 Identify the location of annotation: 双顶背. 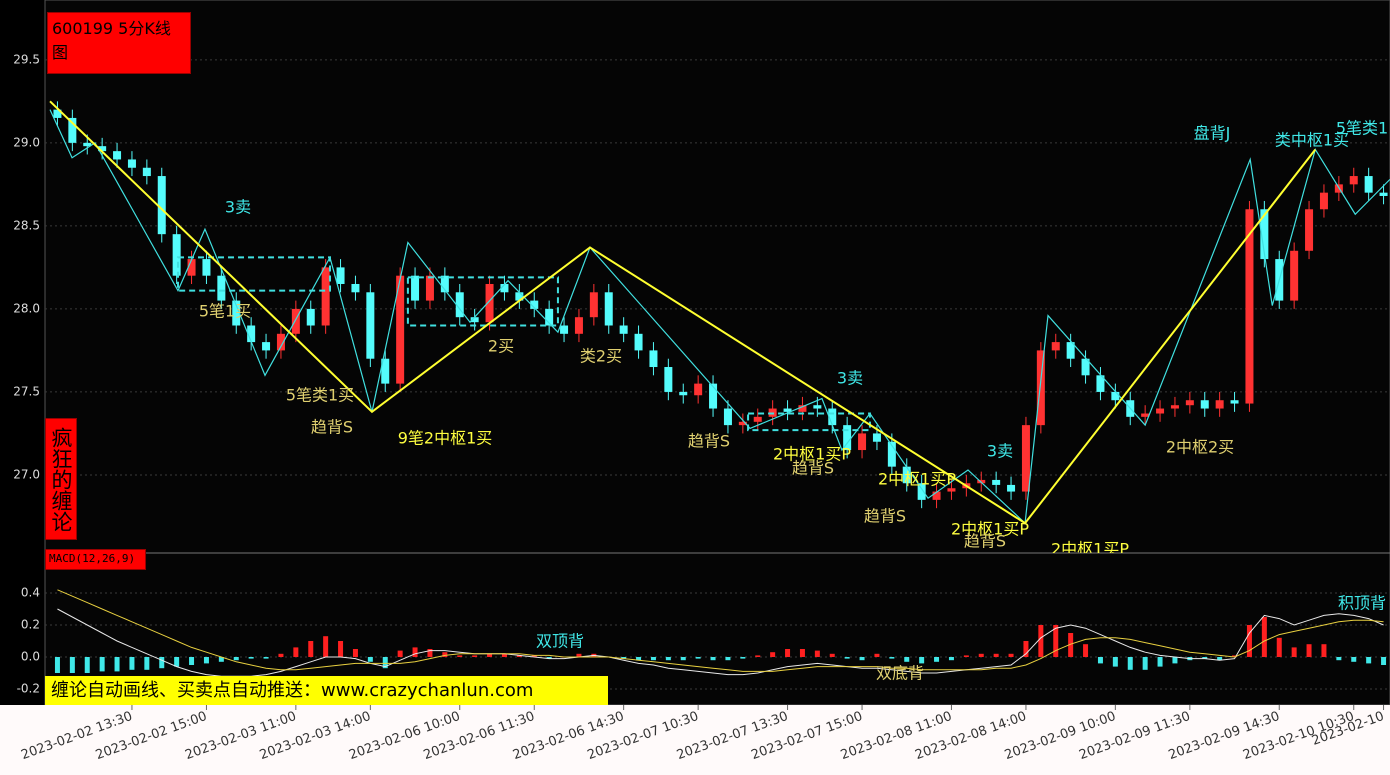
(560, 641).